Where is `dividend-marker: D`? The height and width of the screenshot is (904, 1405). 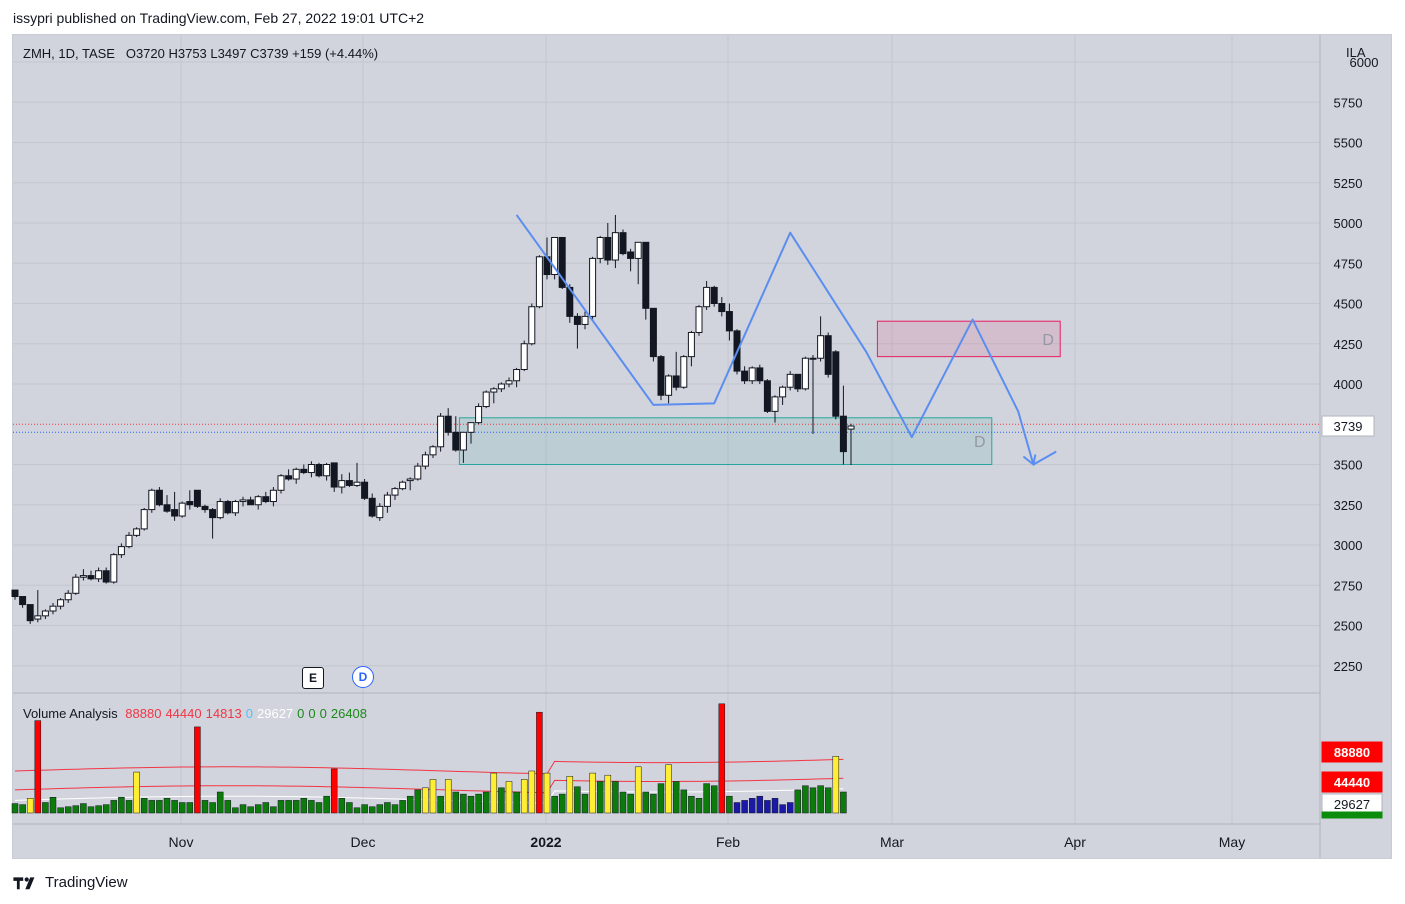 dividend-marker: D is located at coordinates (363, 677).